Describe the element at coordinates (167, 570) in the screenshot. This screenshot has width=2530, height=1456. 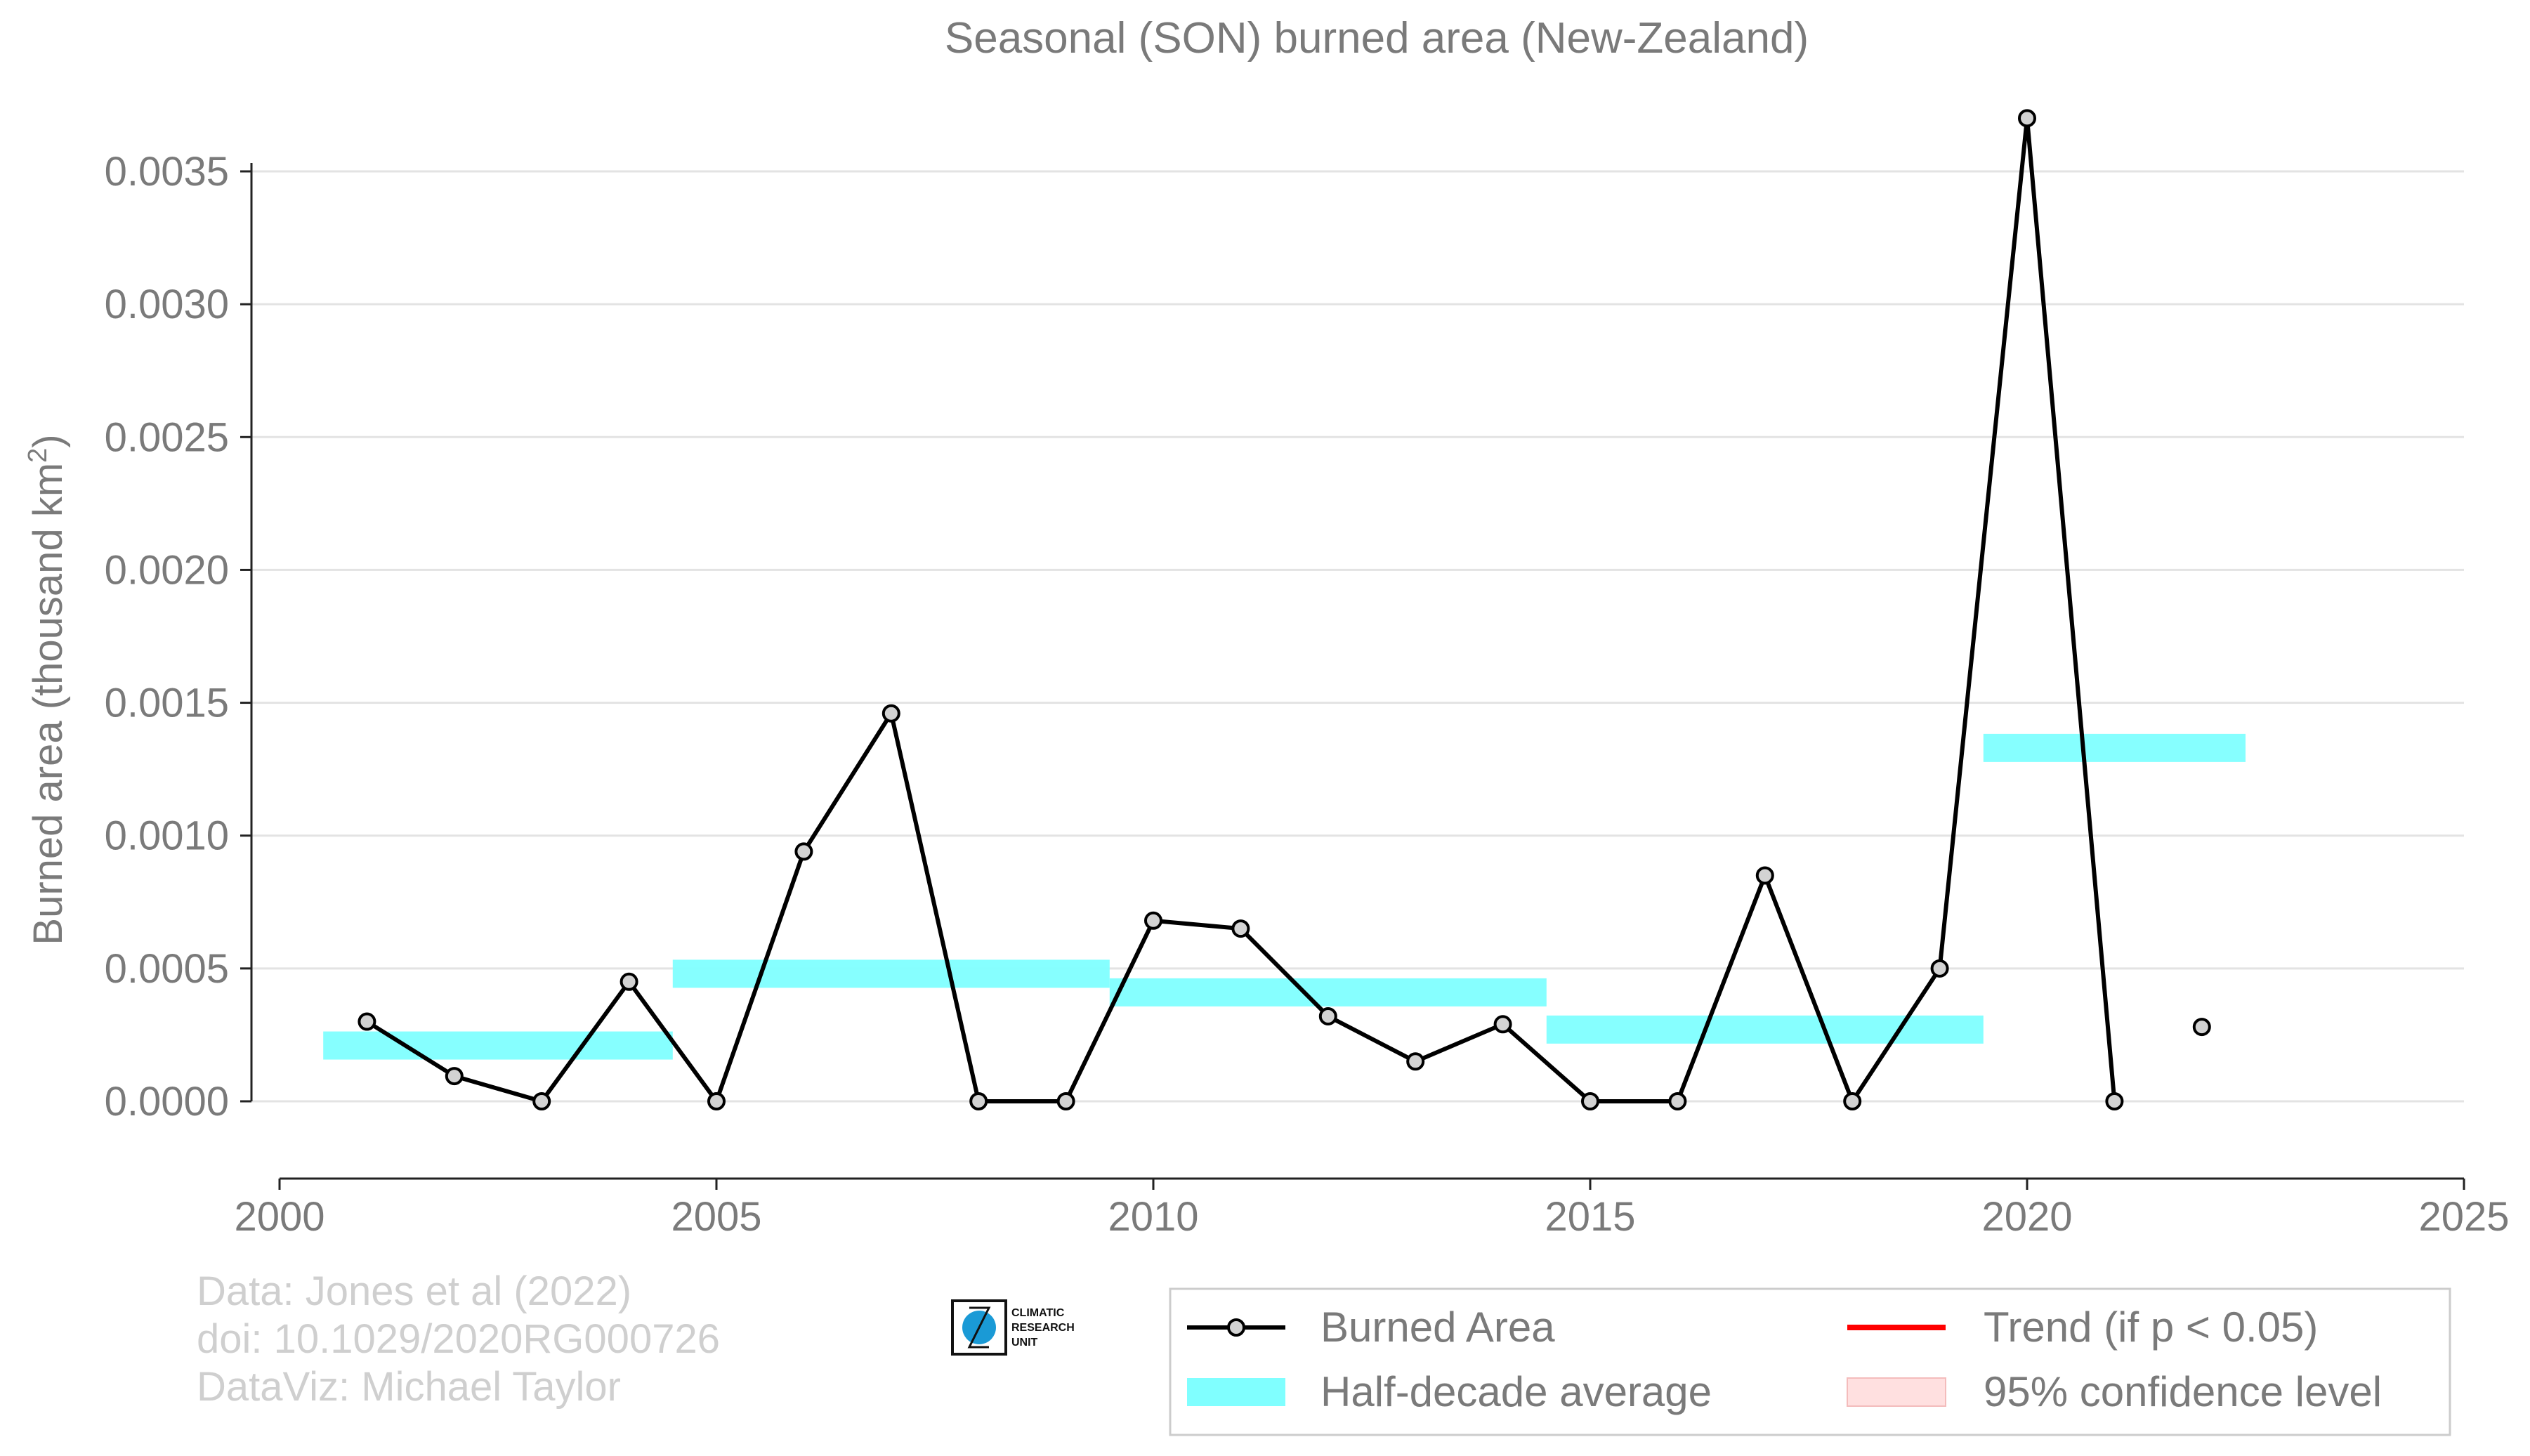
I see `y-tick-label: 0.0020` at that location.